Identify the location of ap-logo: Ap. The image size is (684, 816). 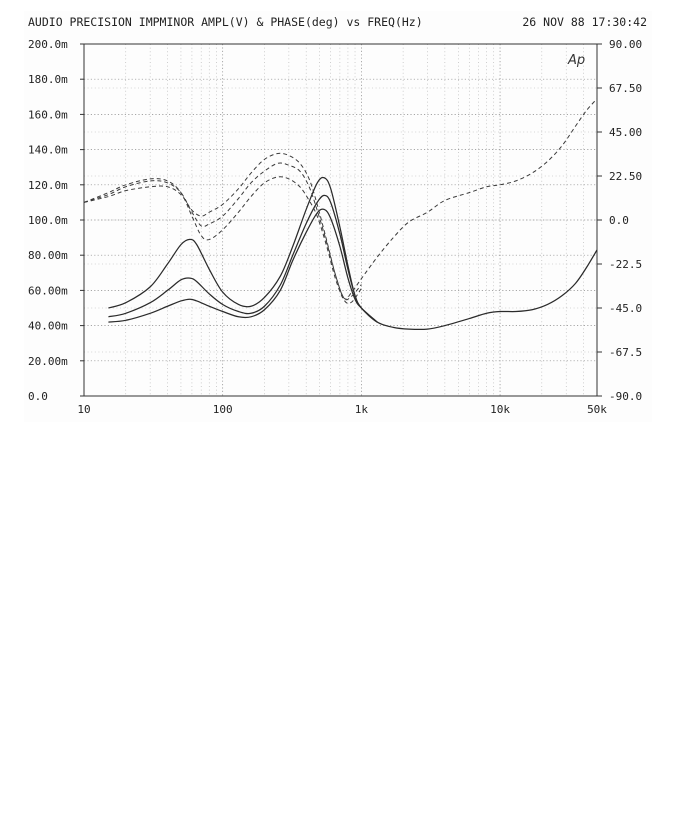
(576, 60).